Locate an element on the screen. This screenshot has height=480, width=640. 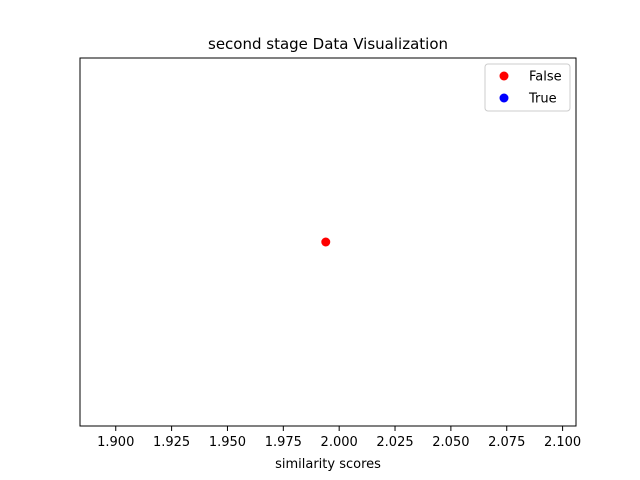
scatter-point is located at coordinates (326, 242).